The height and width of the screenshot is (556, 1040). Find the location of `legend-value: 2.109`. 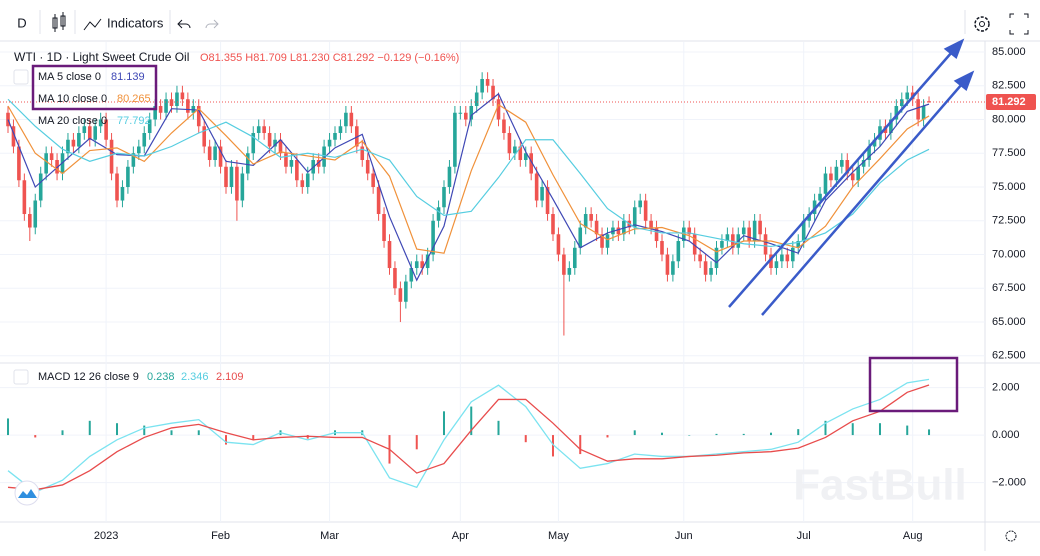

legend-value: 2.109 is located at coordinates (230, 377).